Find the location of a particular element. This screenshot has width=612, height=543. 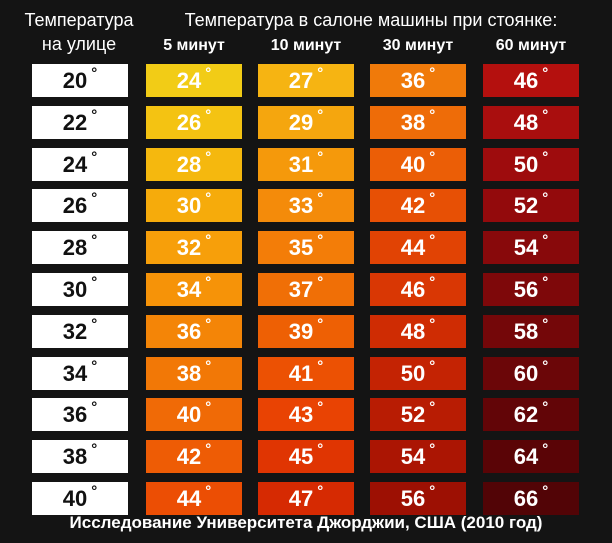

cabin-temperature-cell: 34 ° is located at coordinates (194, 289).